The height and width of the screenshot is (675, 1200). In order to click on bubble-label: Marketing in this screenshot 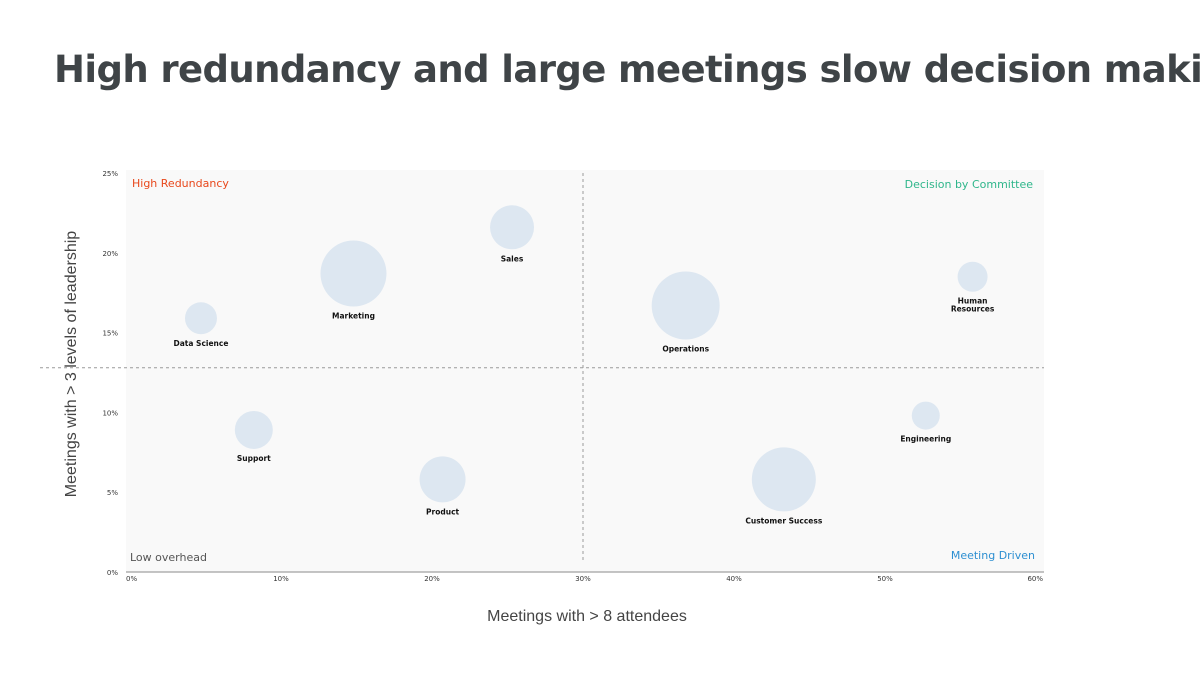, I will do `click(353, 316)`.